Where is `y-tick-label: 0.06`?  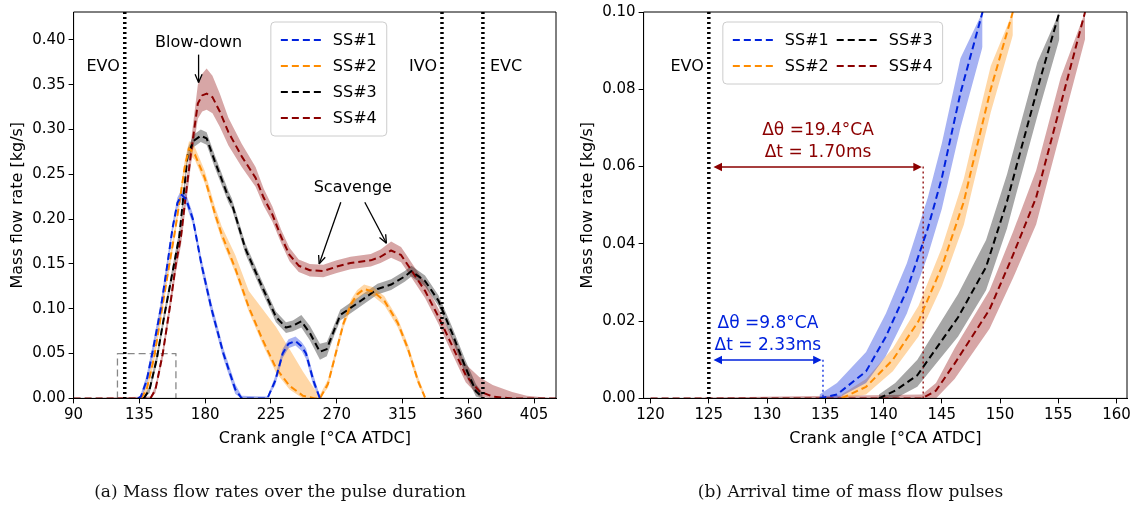 y-tick-label: 0.06 is located at coordinates (619, 165).